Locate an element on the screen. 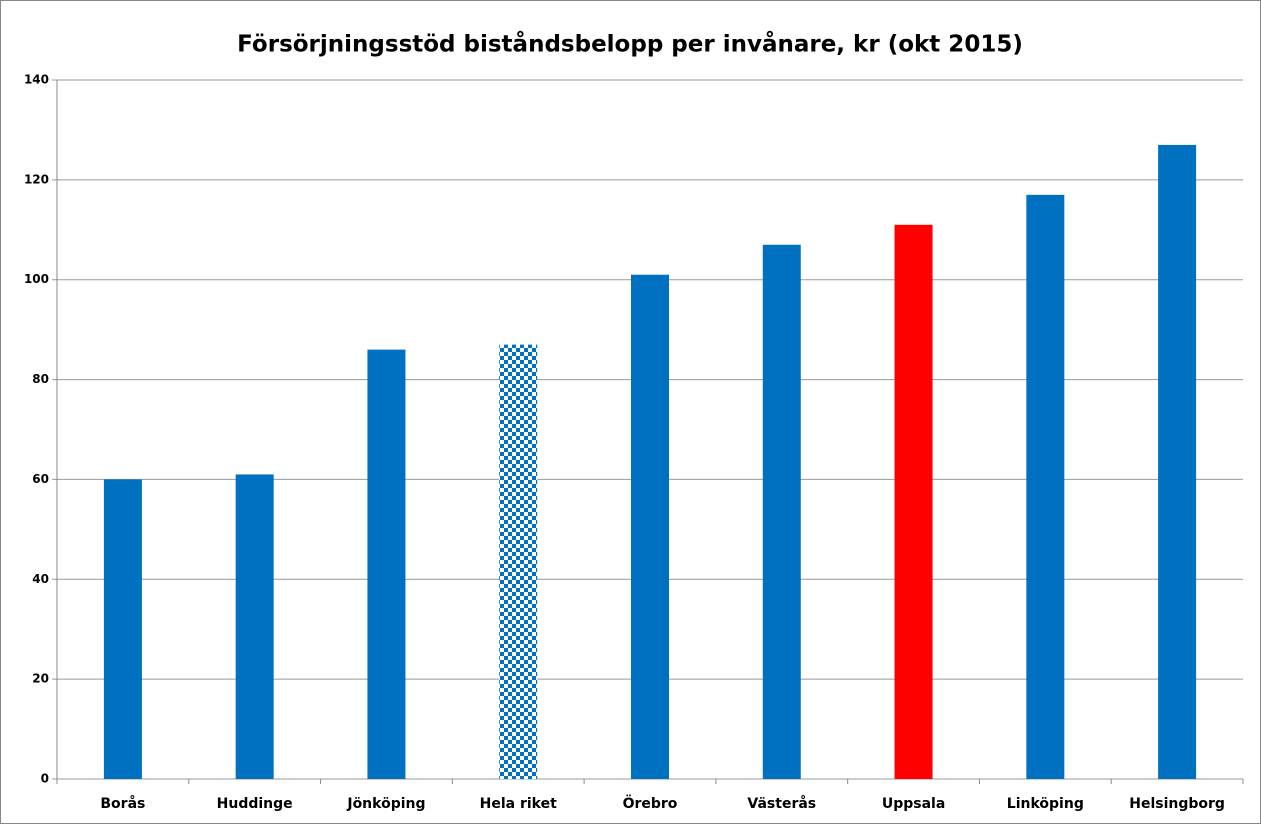 The image size is (1261, 824). y-tick-label: 120 is located at coordinates (36, 179).